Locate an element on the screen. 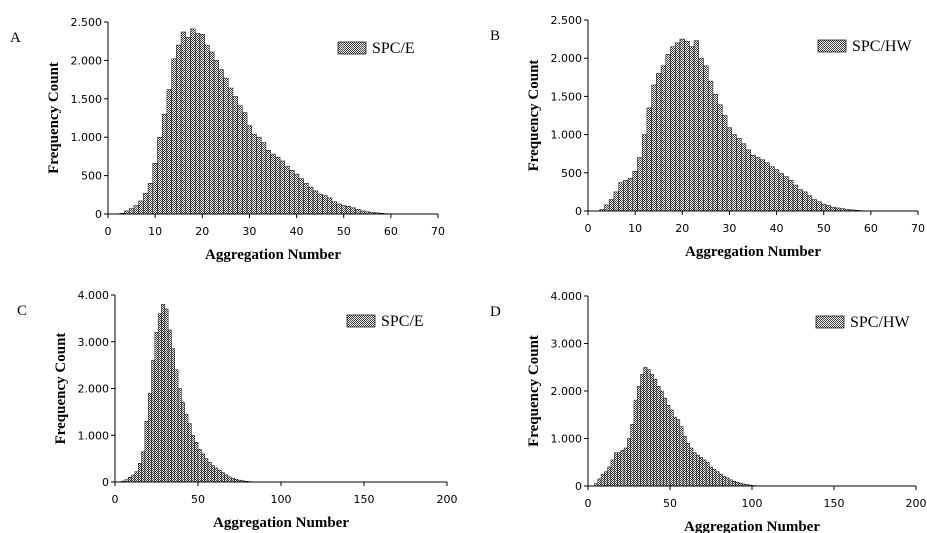 This screenshot has width=927, height=533. x-tick-label: 150 is located at coordinates (364, 499).